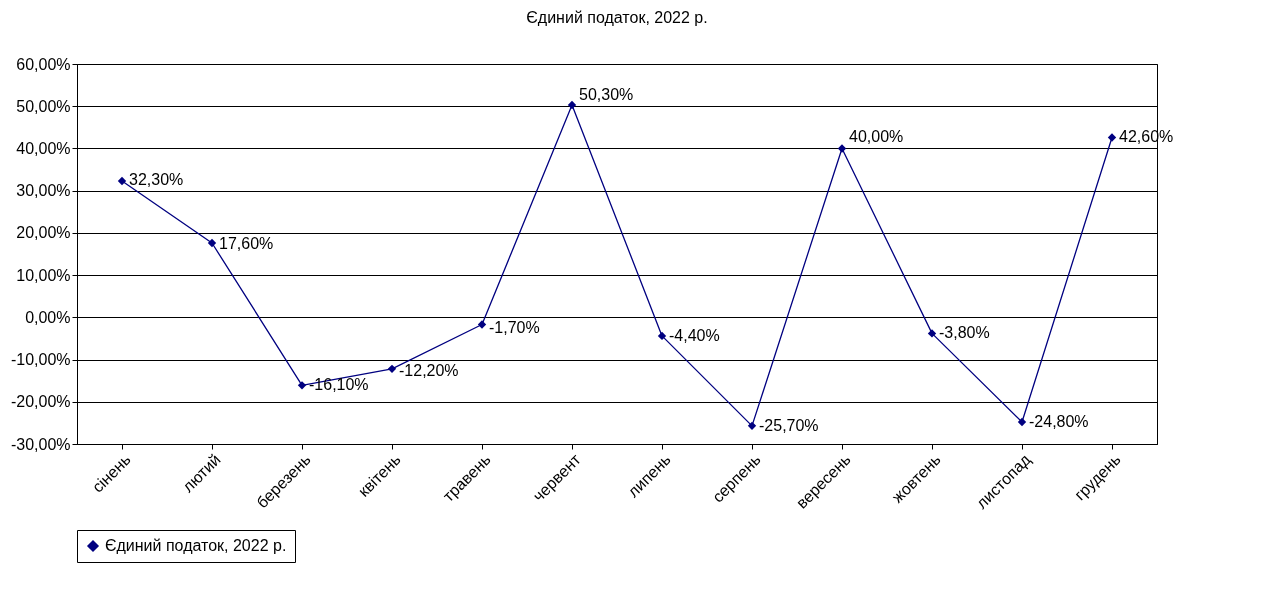  I want to click on data-label: -1,70%, so click(514, 328).